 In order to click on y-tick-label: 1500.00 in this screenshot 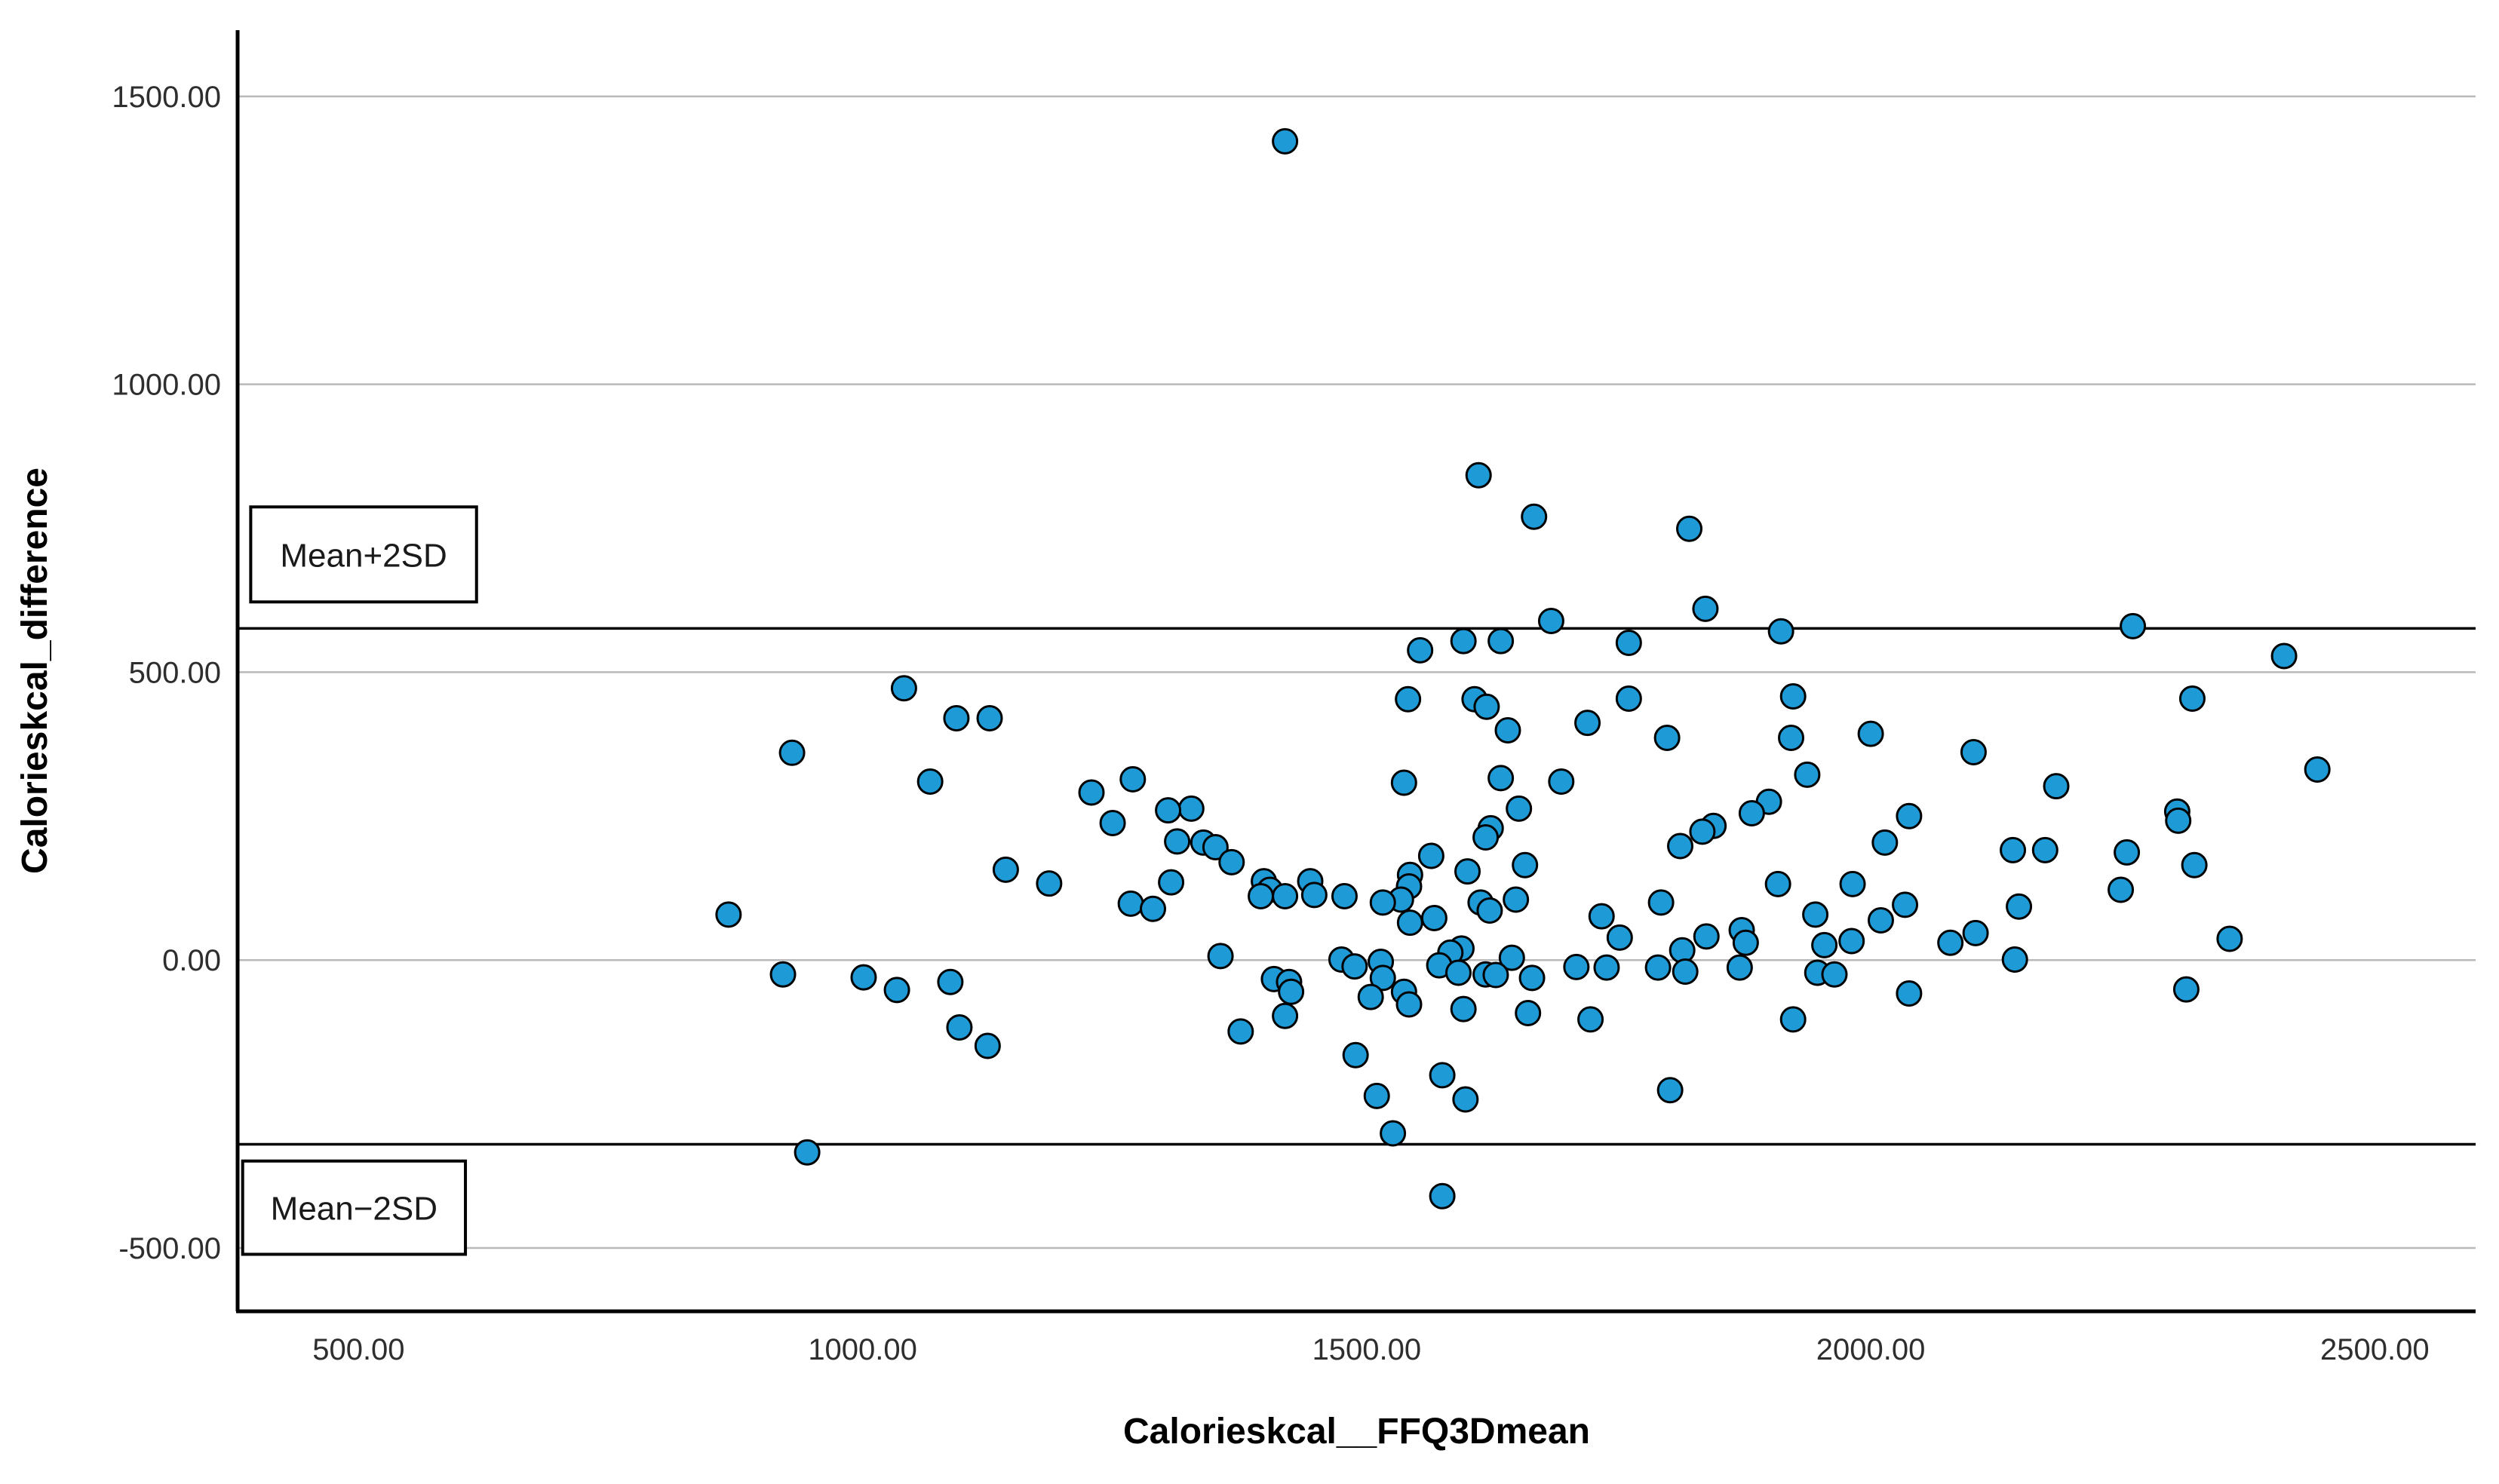, I will do `click(167, 97)`.